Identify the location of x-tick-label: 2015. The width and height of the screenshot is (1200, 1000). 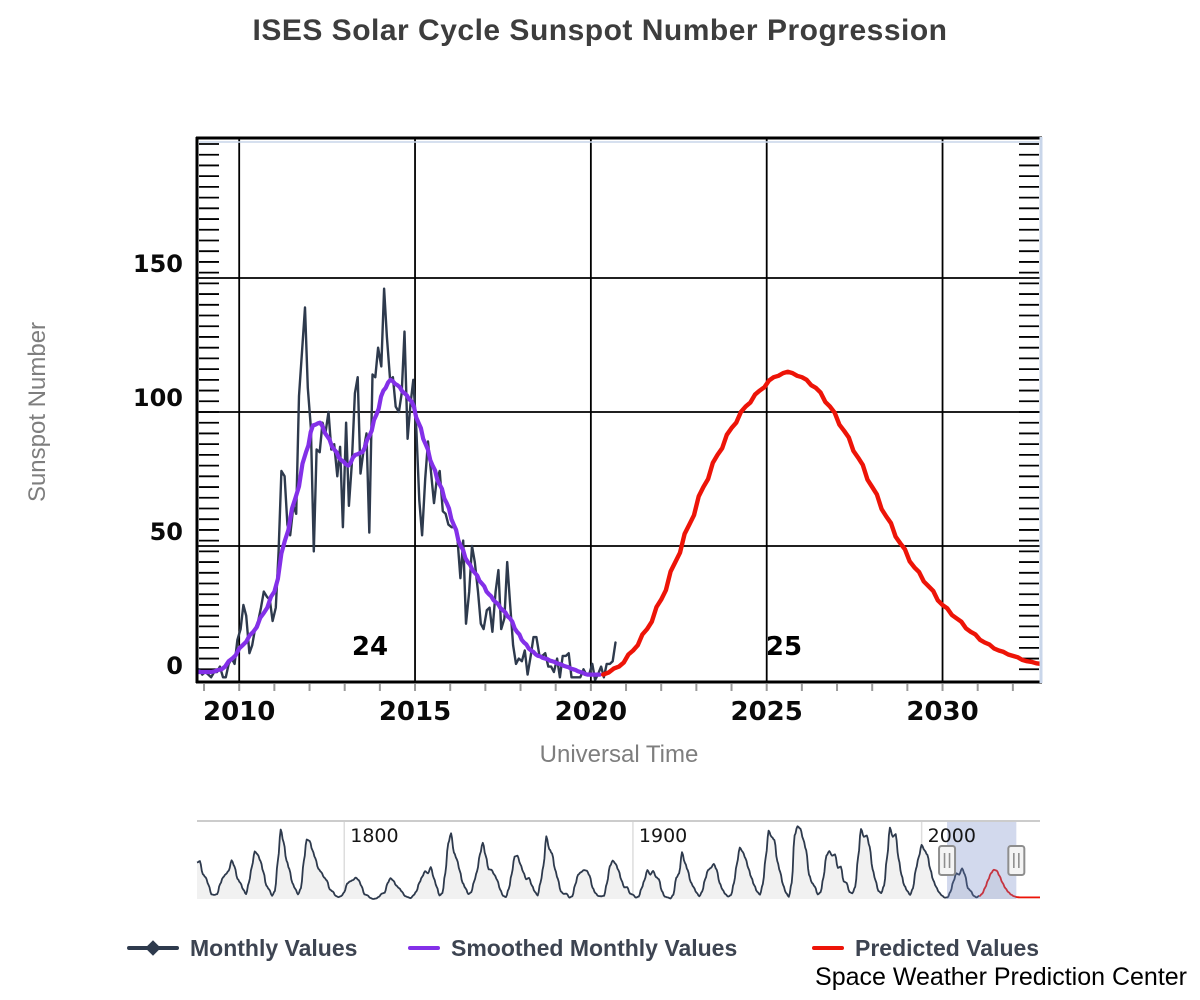
(415, 712).